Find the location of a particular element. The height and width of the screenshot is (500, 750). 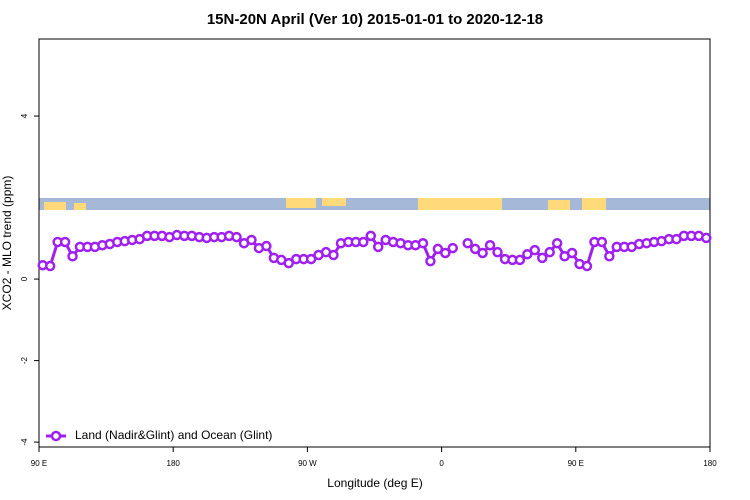

map-strip is located at coordinates (374, 204).